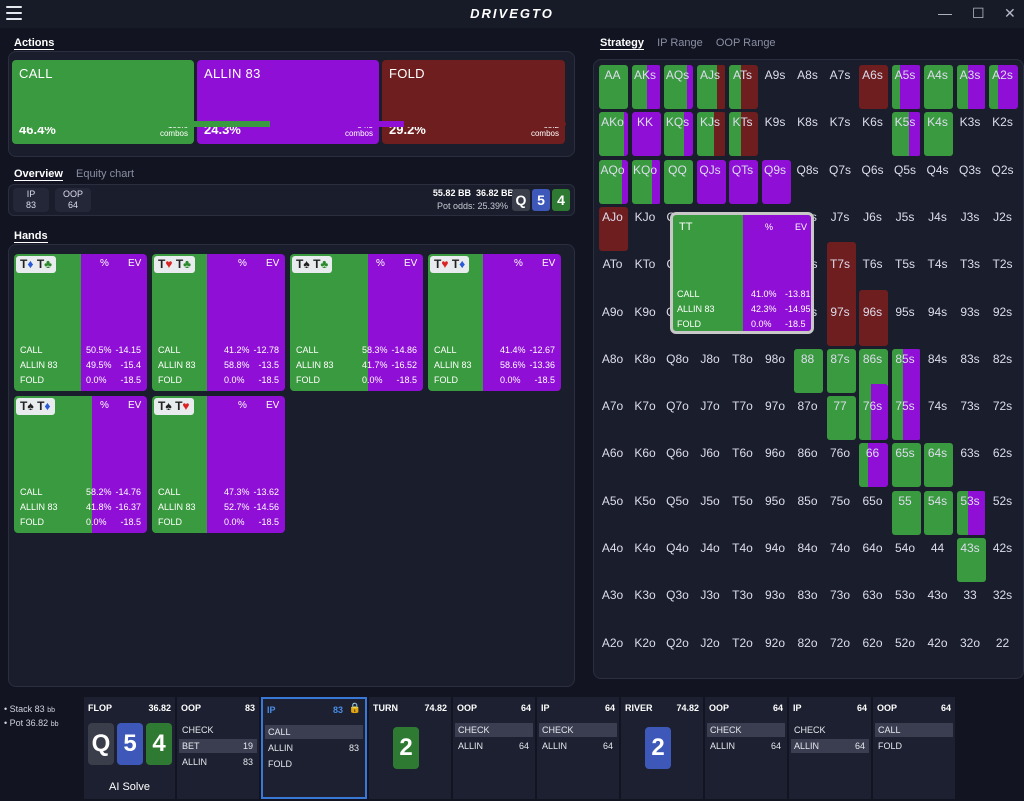  What do you see at coordinates (38, 174) in the screenshot?
I see `tab-overview: Overview` at bounding box center [38, 174].